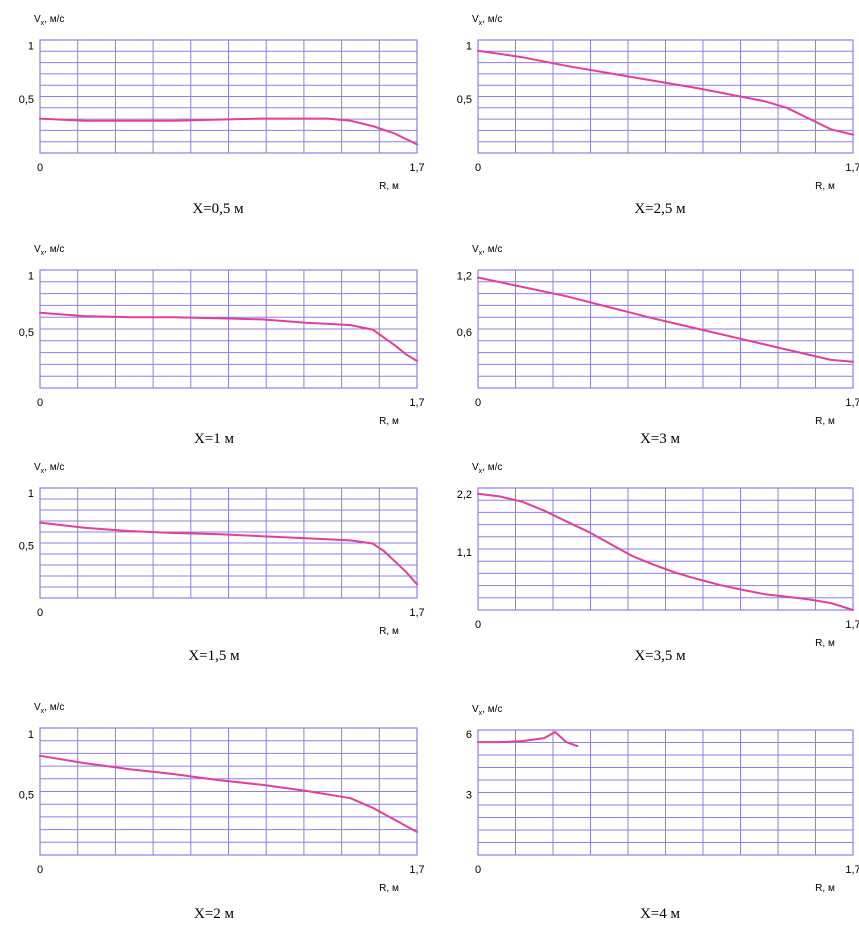 This screenshot has height=926, width=859. Describe the element at coordinates (218, 209) in the screenshot. I see `chart-title: X=0,5 м` at that location.